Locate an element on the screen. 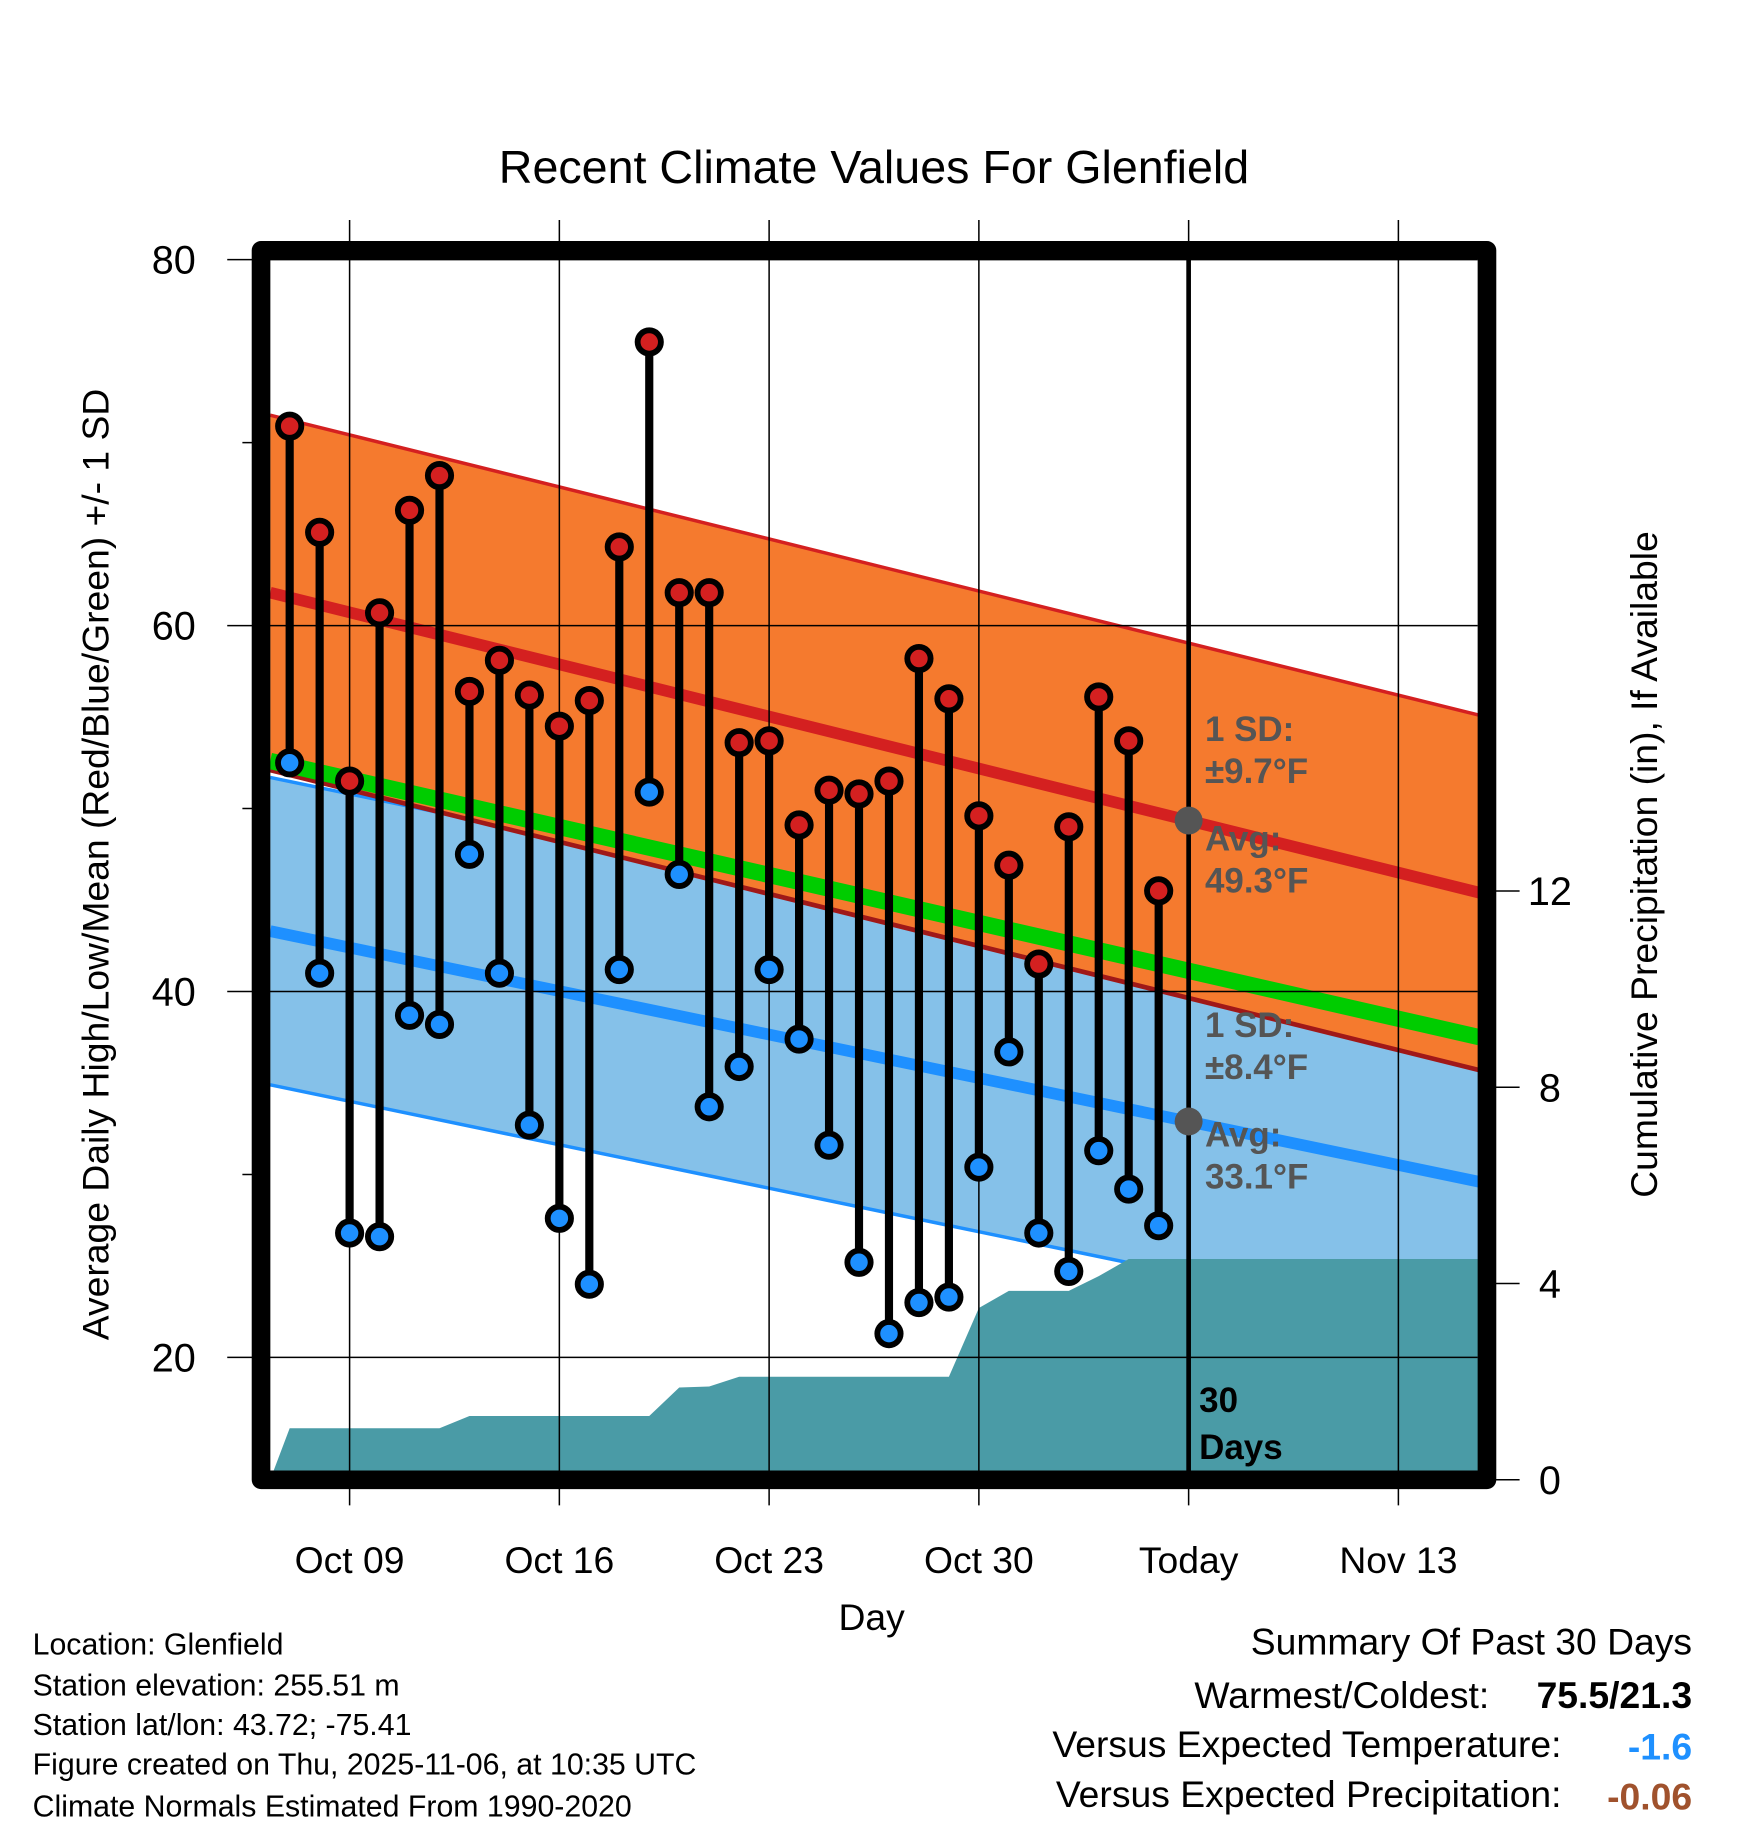 This screenshot has height=1828, width=1748. summary-title: Summary Of Past 30 Days is located at coordinates (1471, 1642).